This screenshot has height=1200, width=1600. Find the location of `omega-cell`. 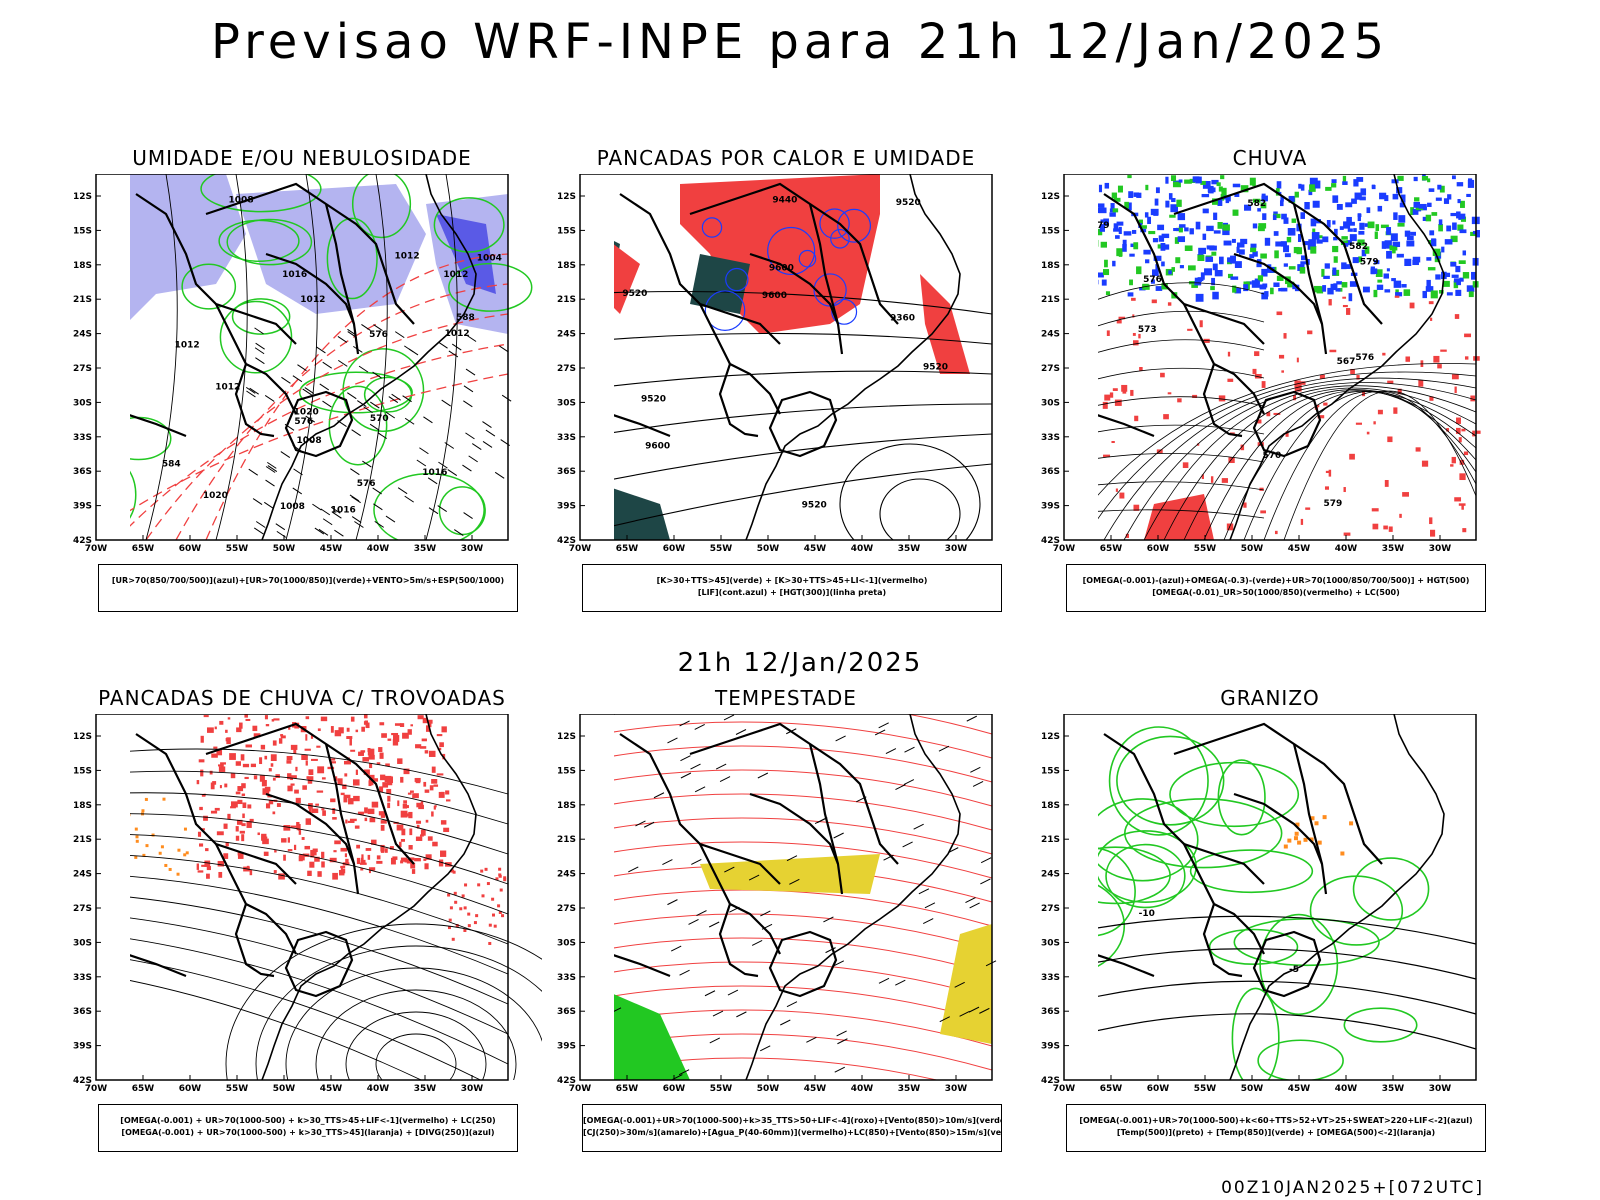

omega-cell is located at coordinates (1311, 839).